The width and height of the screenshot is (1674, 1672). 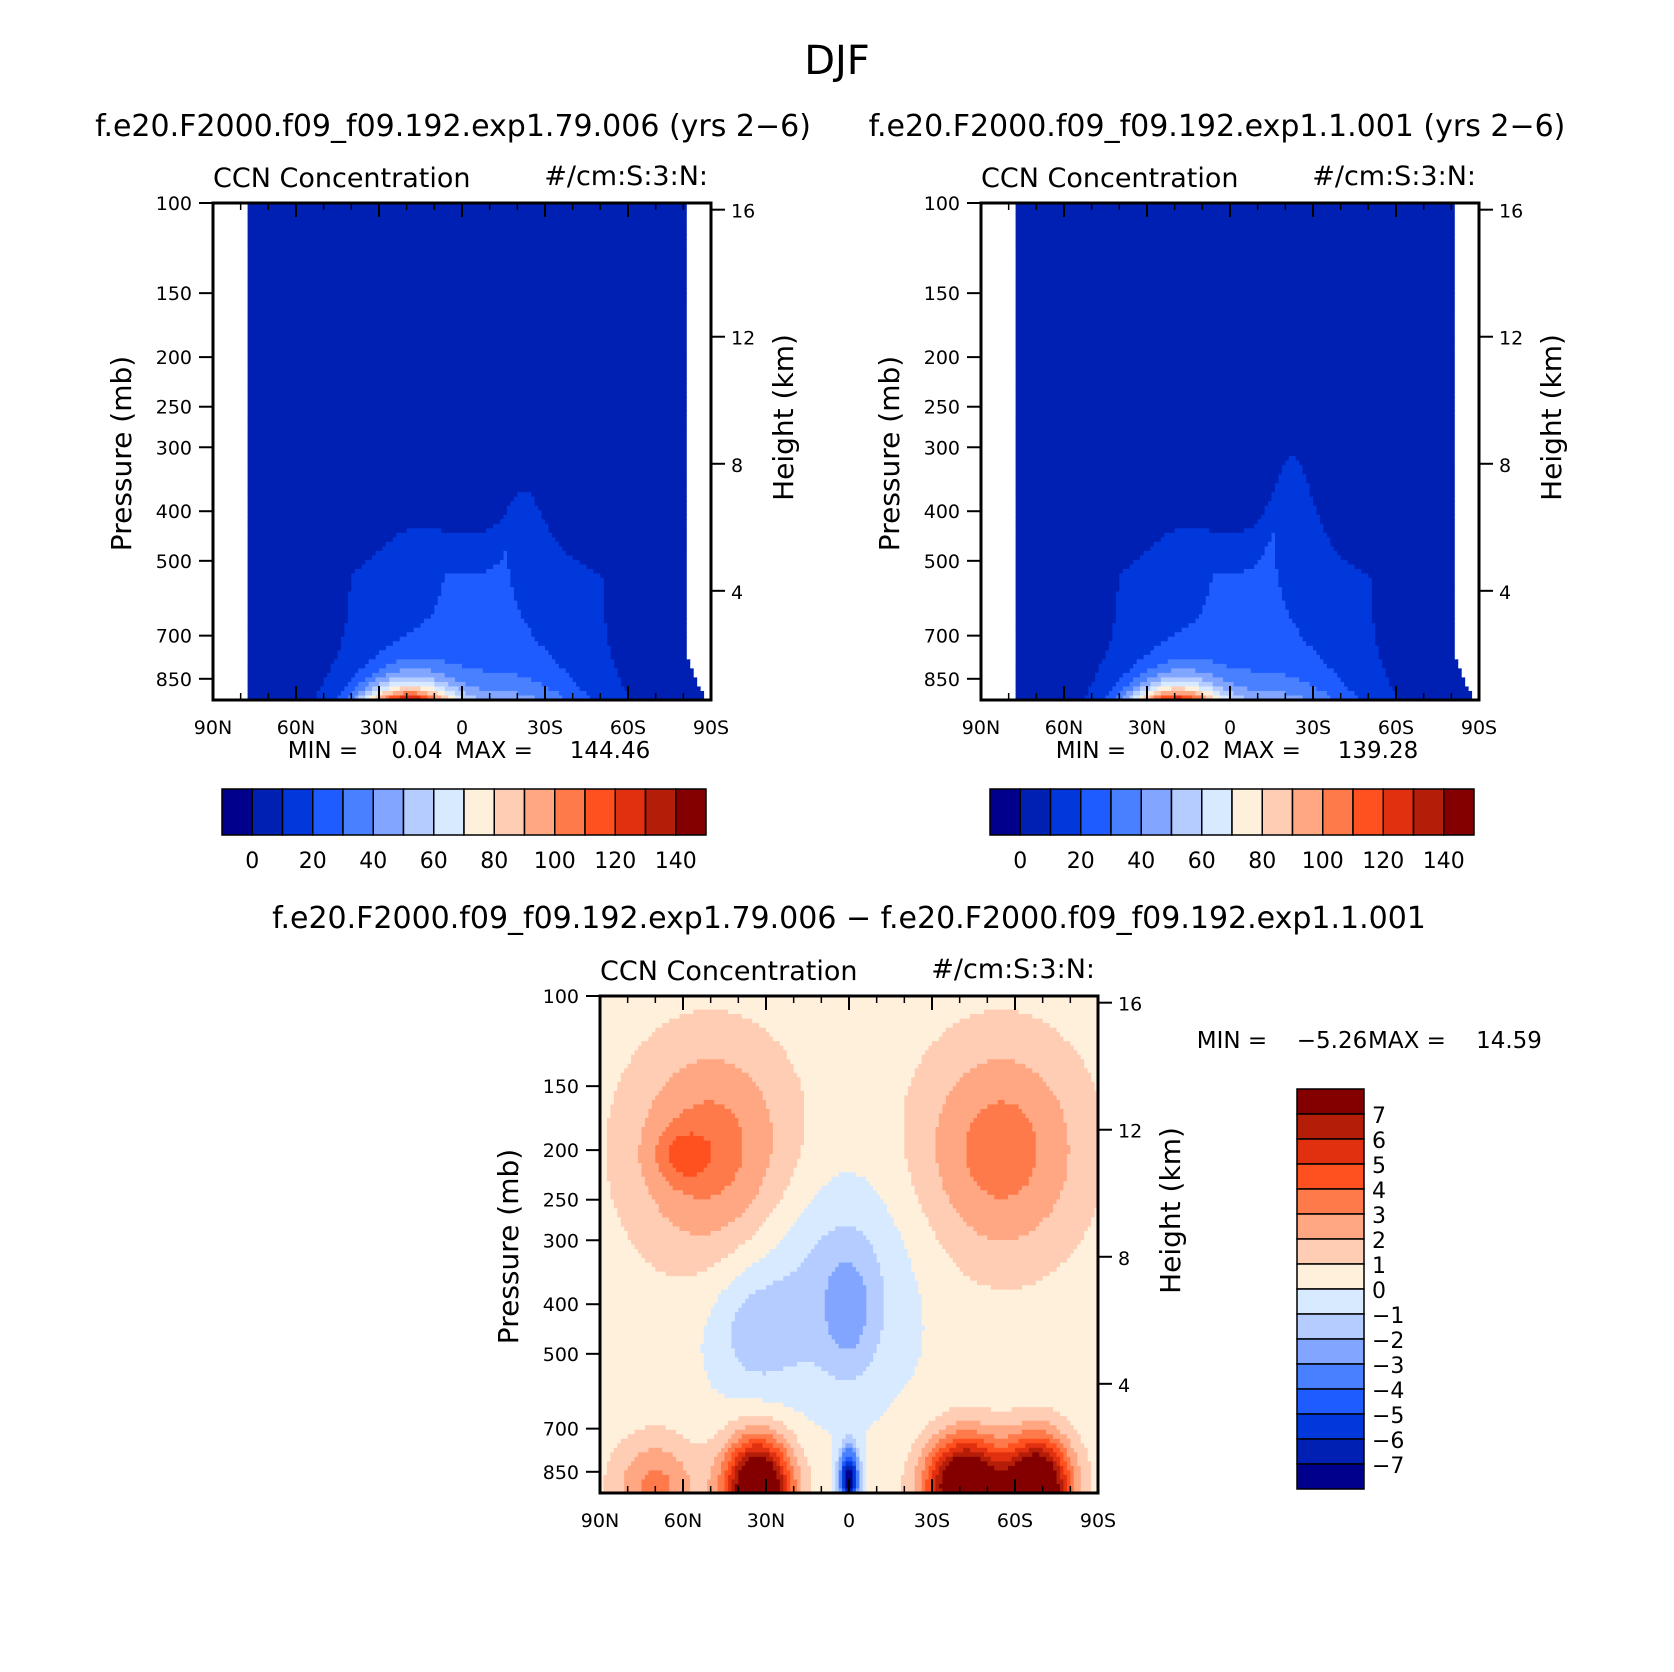 What do you see at coordinates (174, 562) in the screenshot?
I see `y-tick-label: 500` at bounding box center [174, 562].